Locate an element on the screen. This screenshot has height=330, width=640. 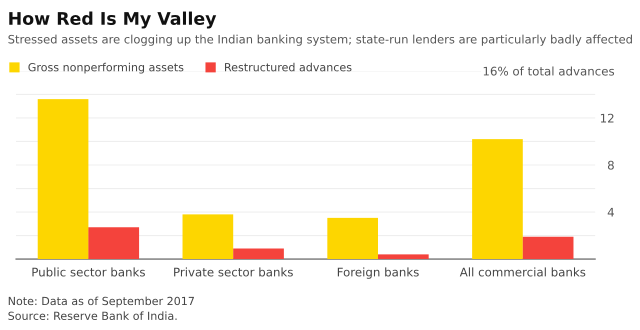
y-tick-label: 12 is located at coordinates (607, 118).